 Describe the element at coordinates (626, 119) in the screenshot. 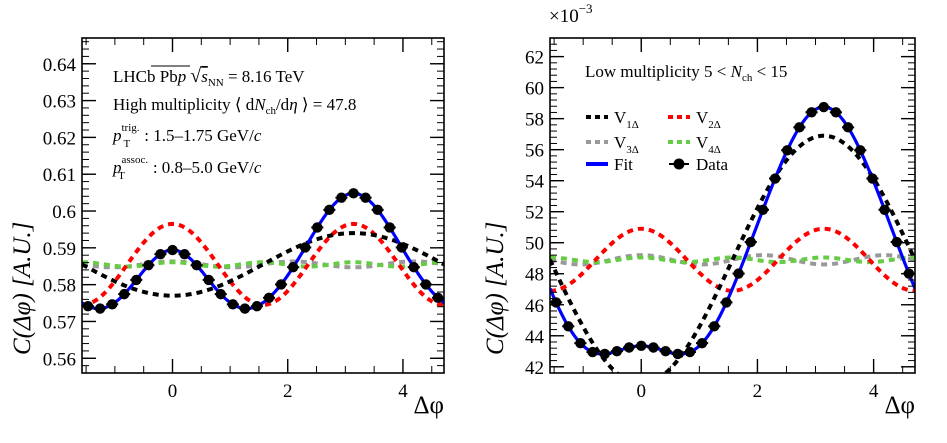

I see `legend-v1-label: V1Δ` at that location.